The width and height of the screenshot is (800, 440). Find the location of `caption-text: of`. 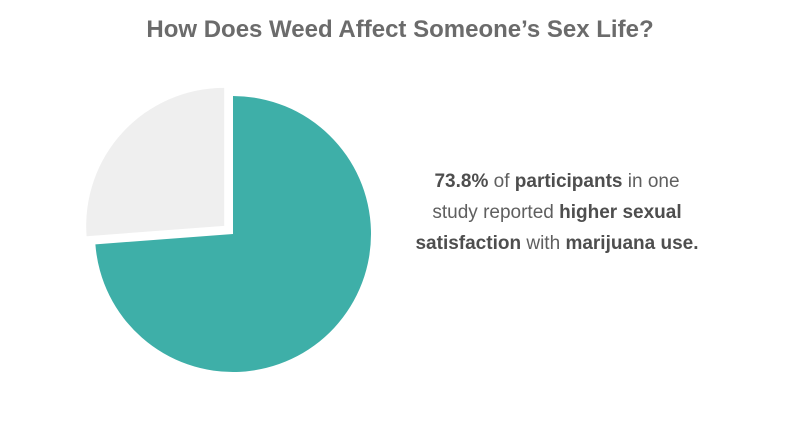

caption-text: of is located at coordinates (501, 181).